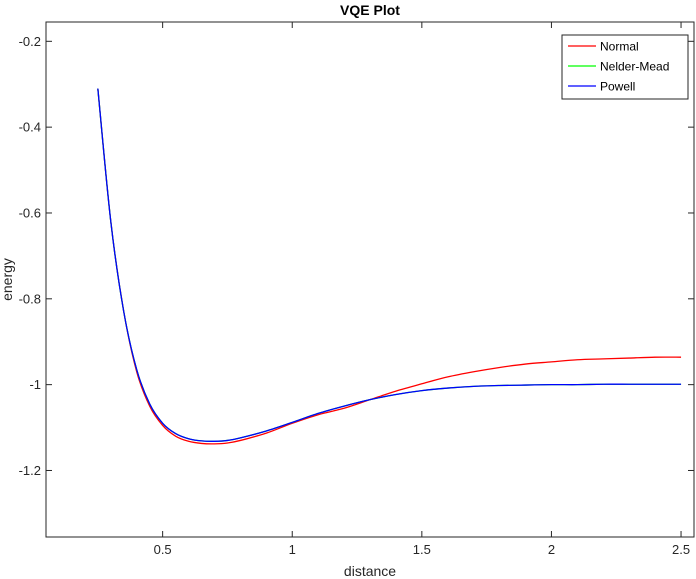 The image size is (696, 579). What do you see at coordinates (30, 212) in the screenshot?
I see `y-tick-label: -0.6` at bounding box center [30, 212].